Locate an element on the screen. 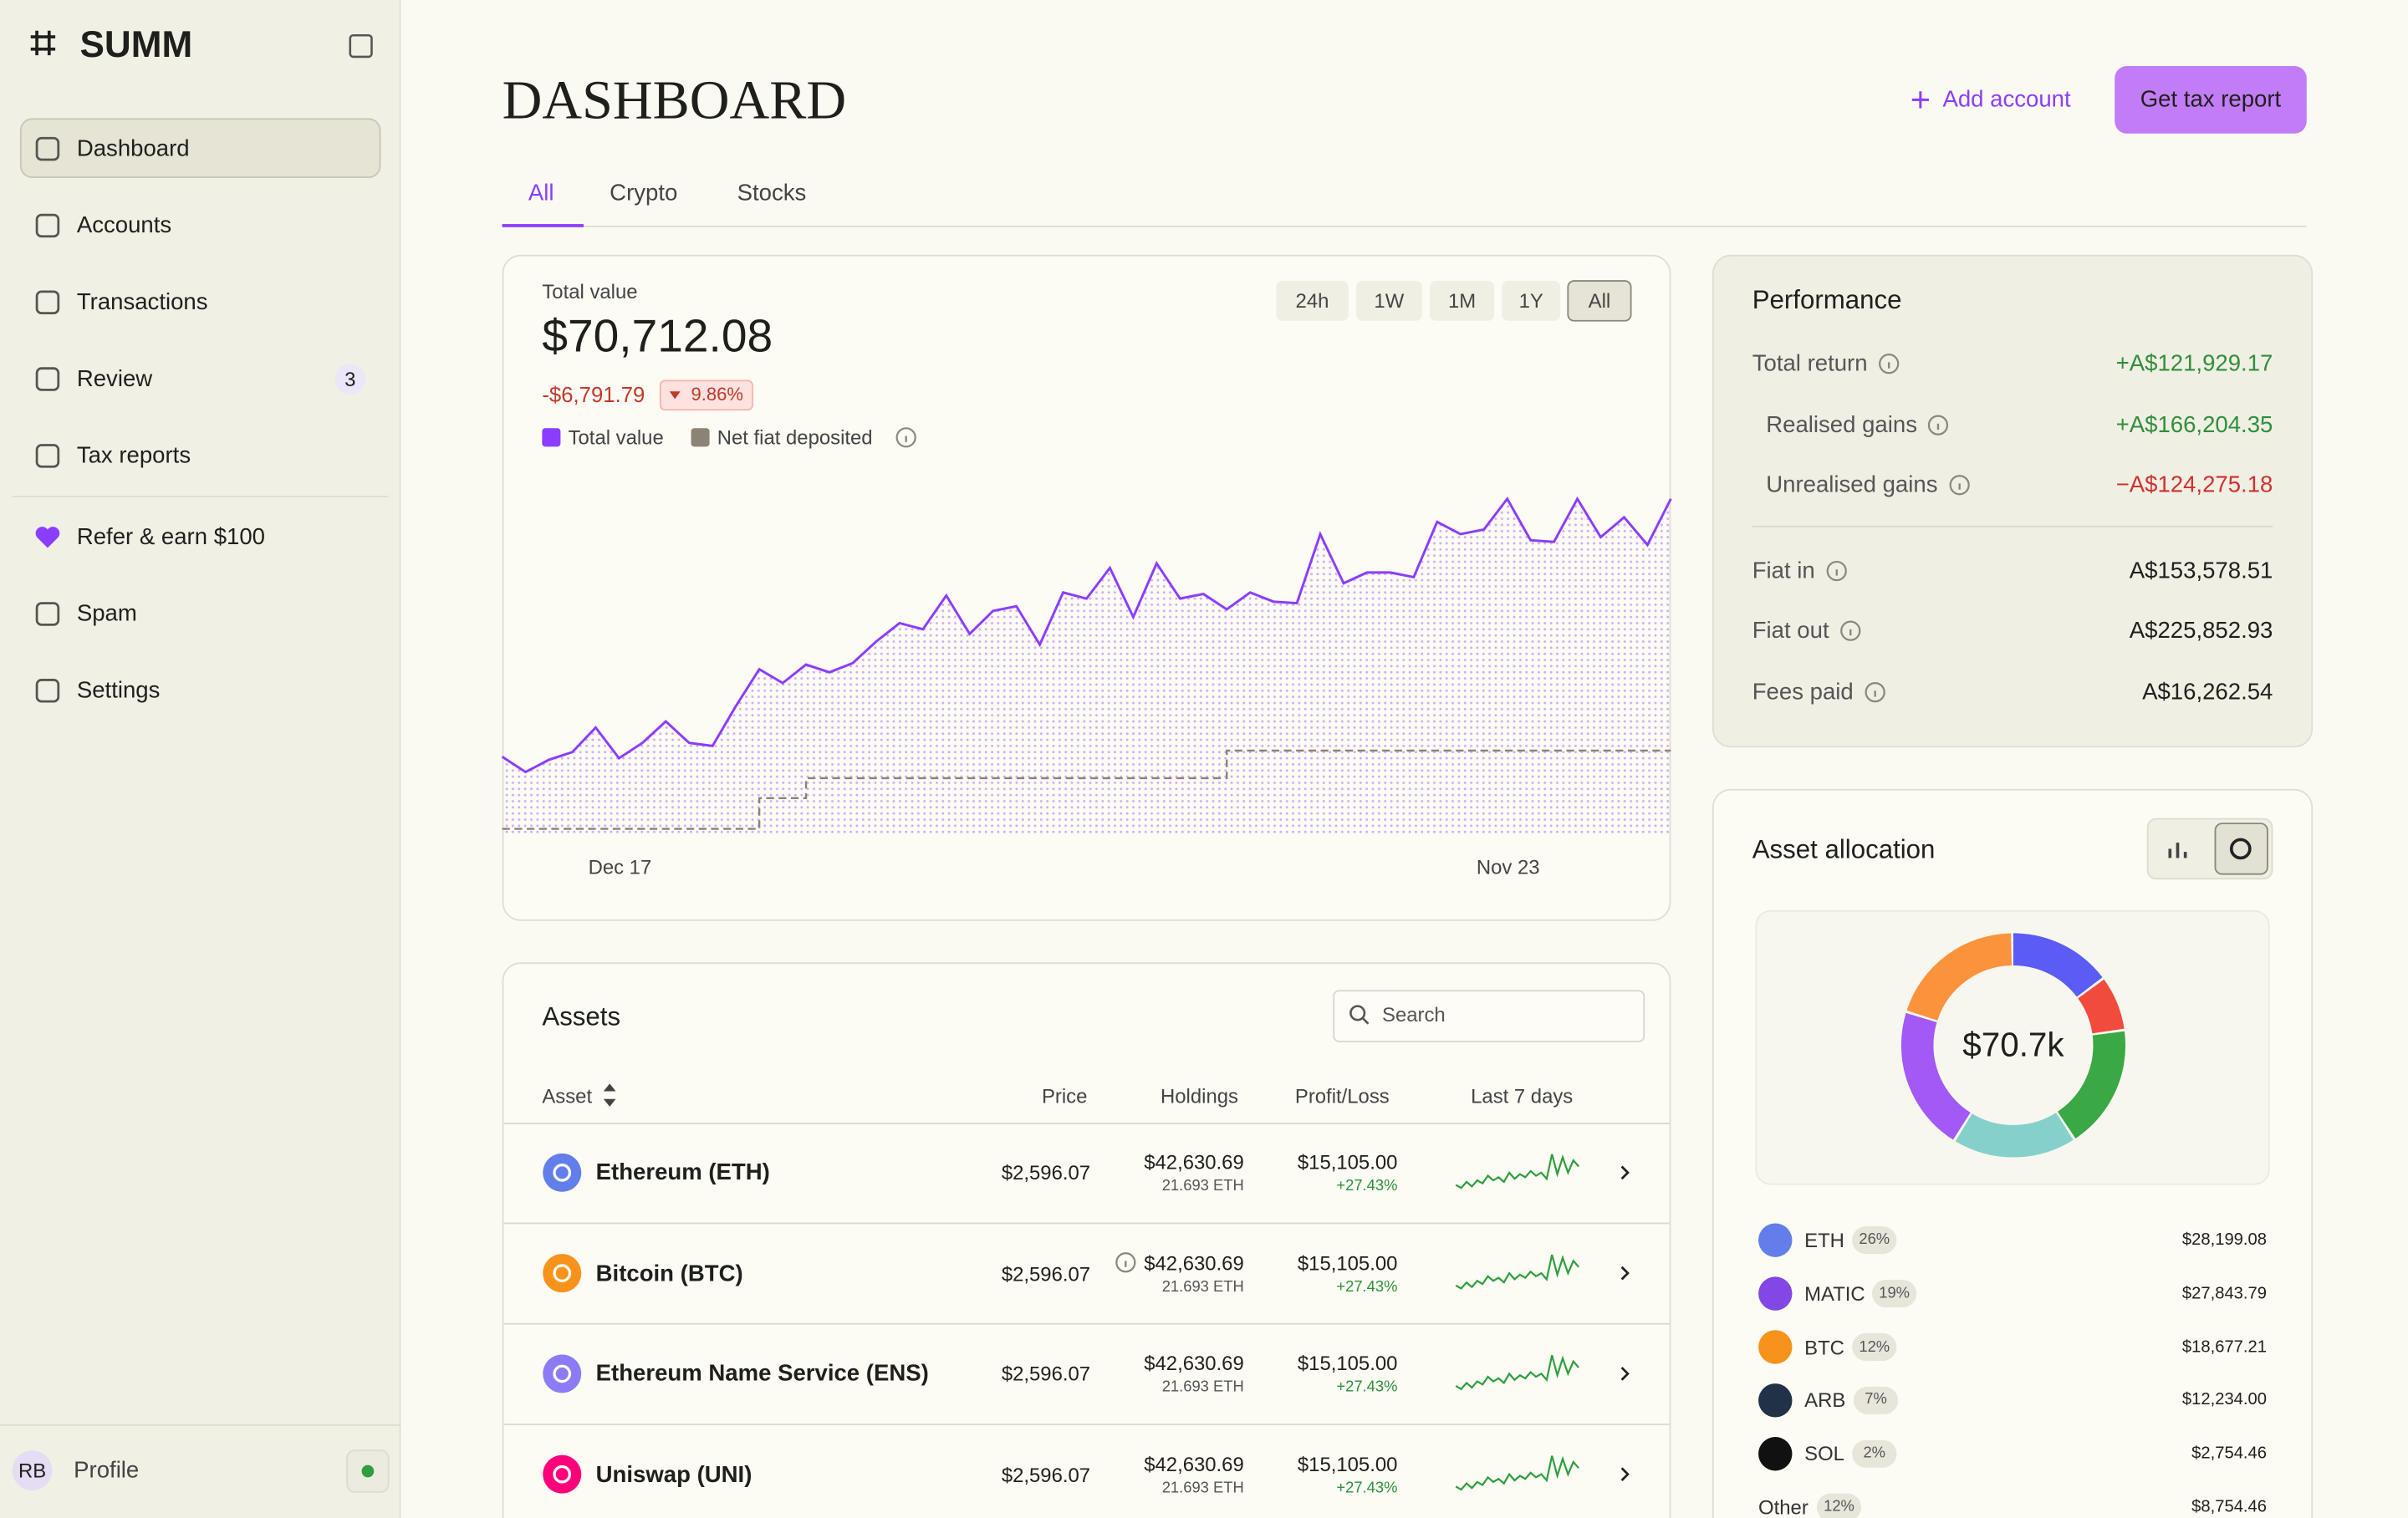 Image resolution: width=2408 pixels, height=1518 pixels. nav-item: Refer & earn $100 is located at coordinates (171, 537).